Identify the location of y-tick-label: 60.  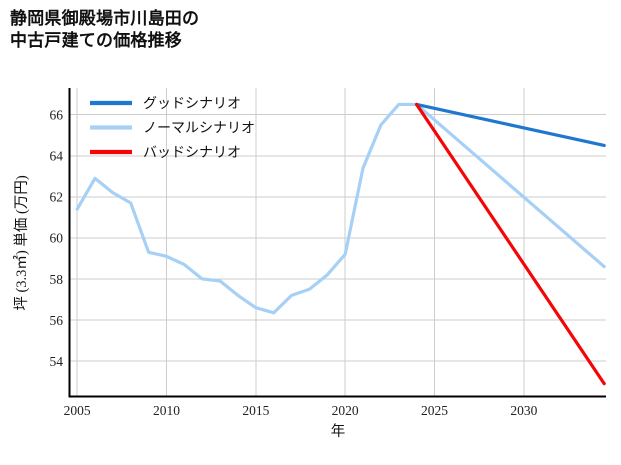
(57, 238).